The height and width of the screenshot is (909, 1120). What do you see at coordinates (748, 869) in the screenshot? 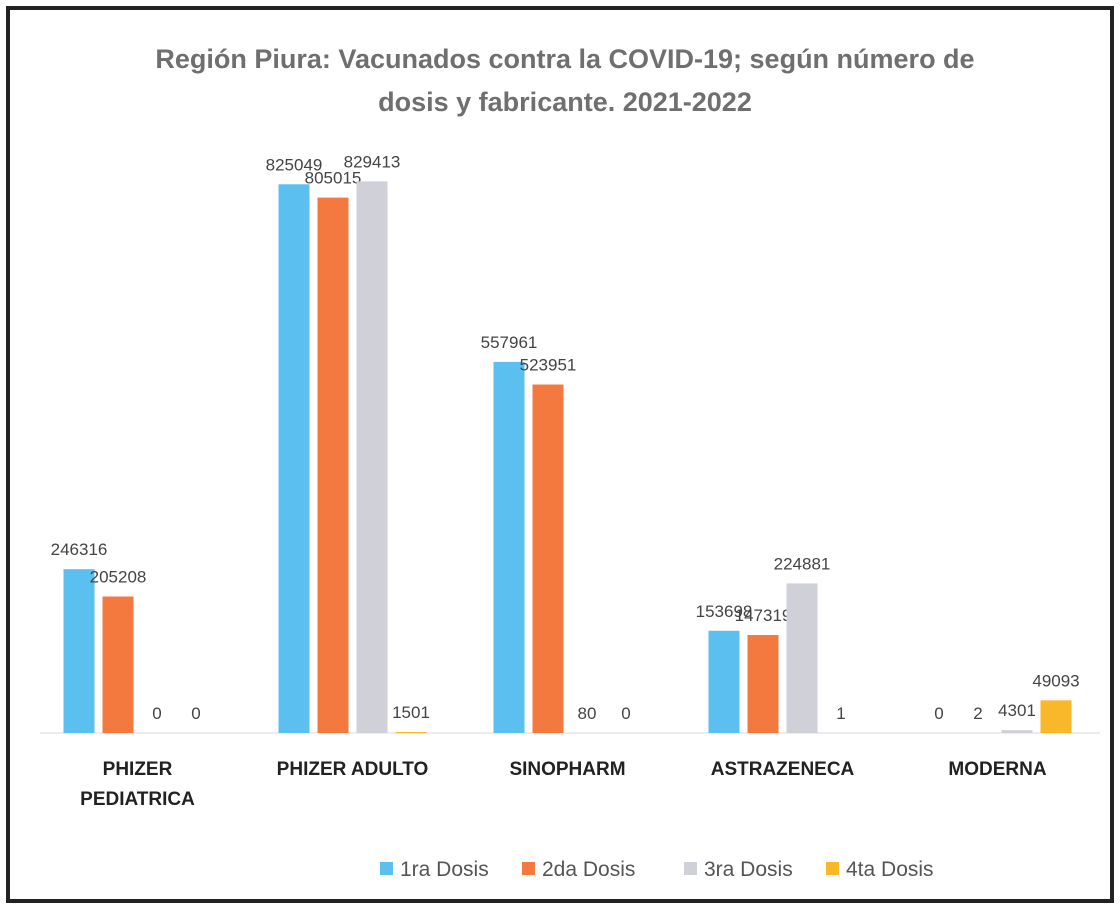
I see `legend-label: 3ra Dosis` at bounding box center [748, 869].